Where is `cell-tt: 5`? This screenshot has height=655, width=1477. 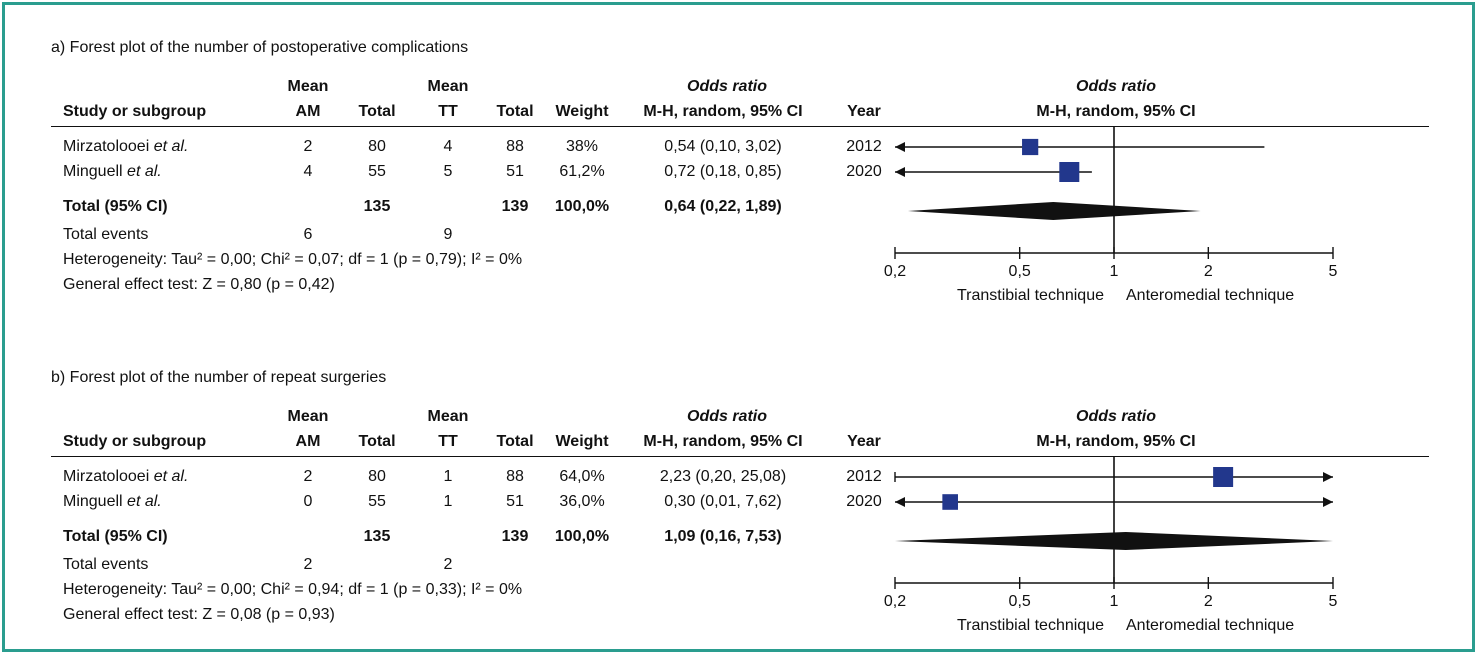
cell-tt: 5 is located at coordinates (448, 171).